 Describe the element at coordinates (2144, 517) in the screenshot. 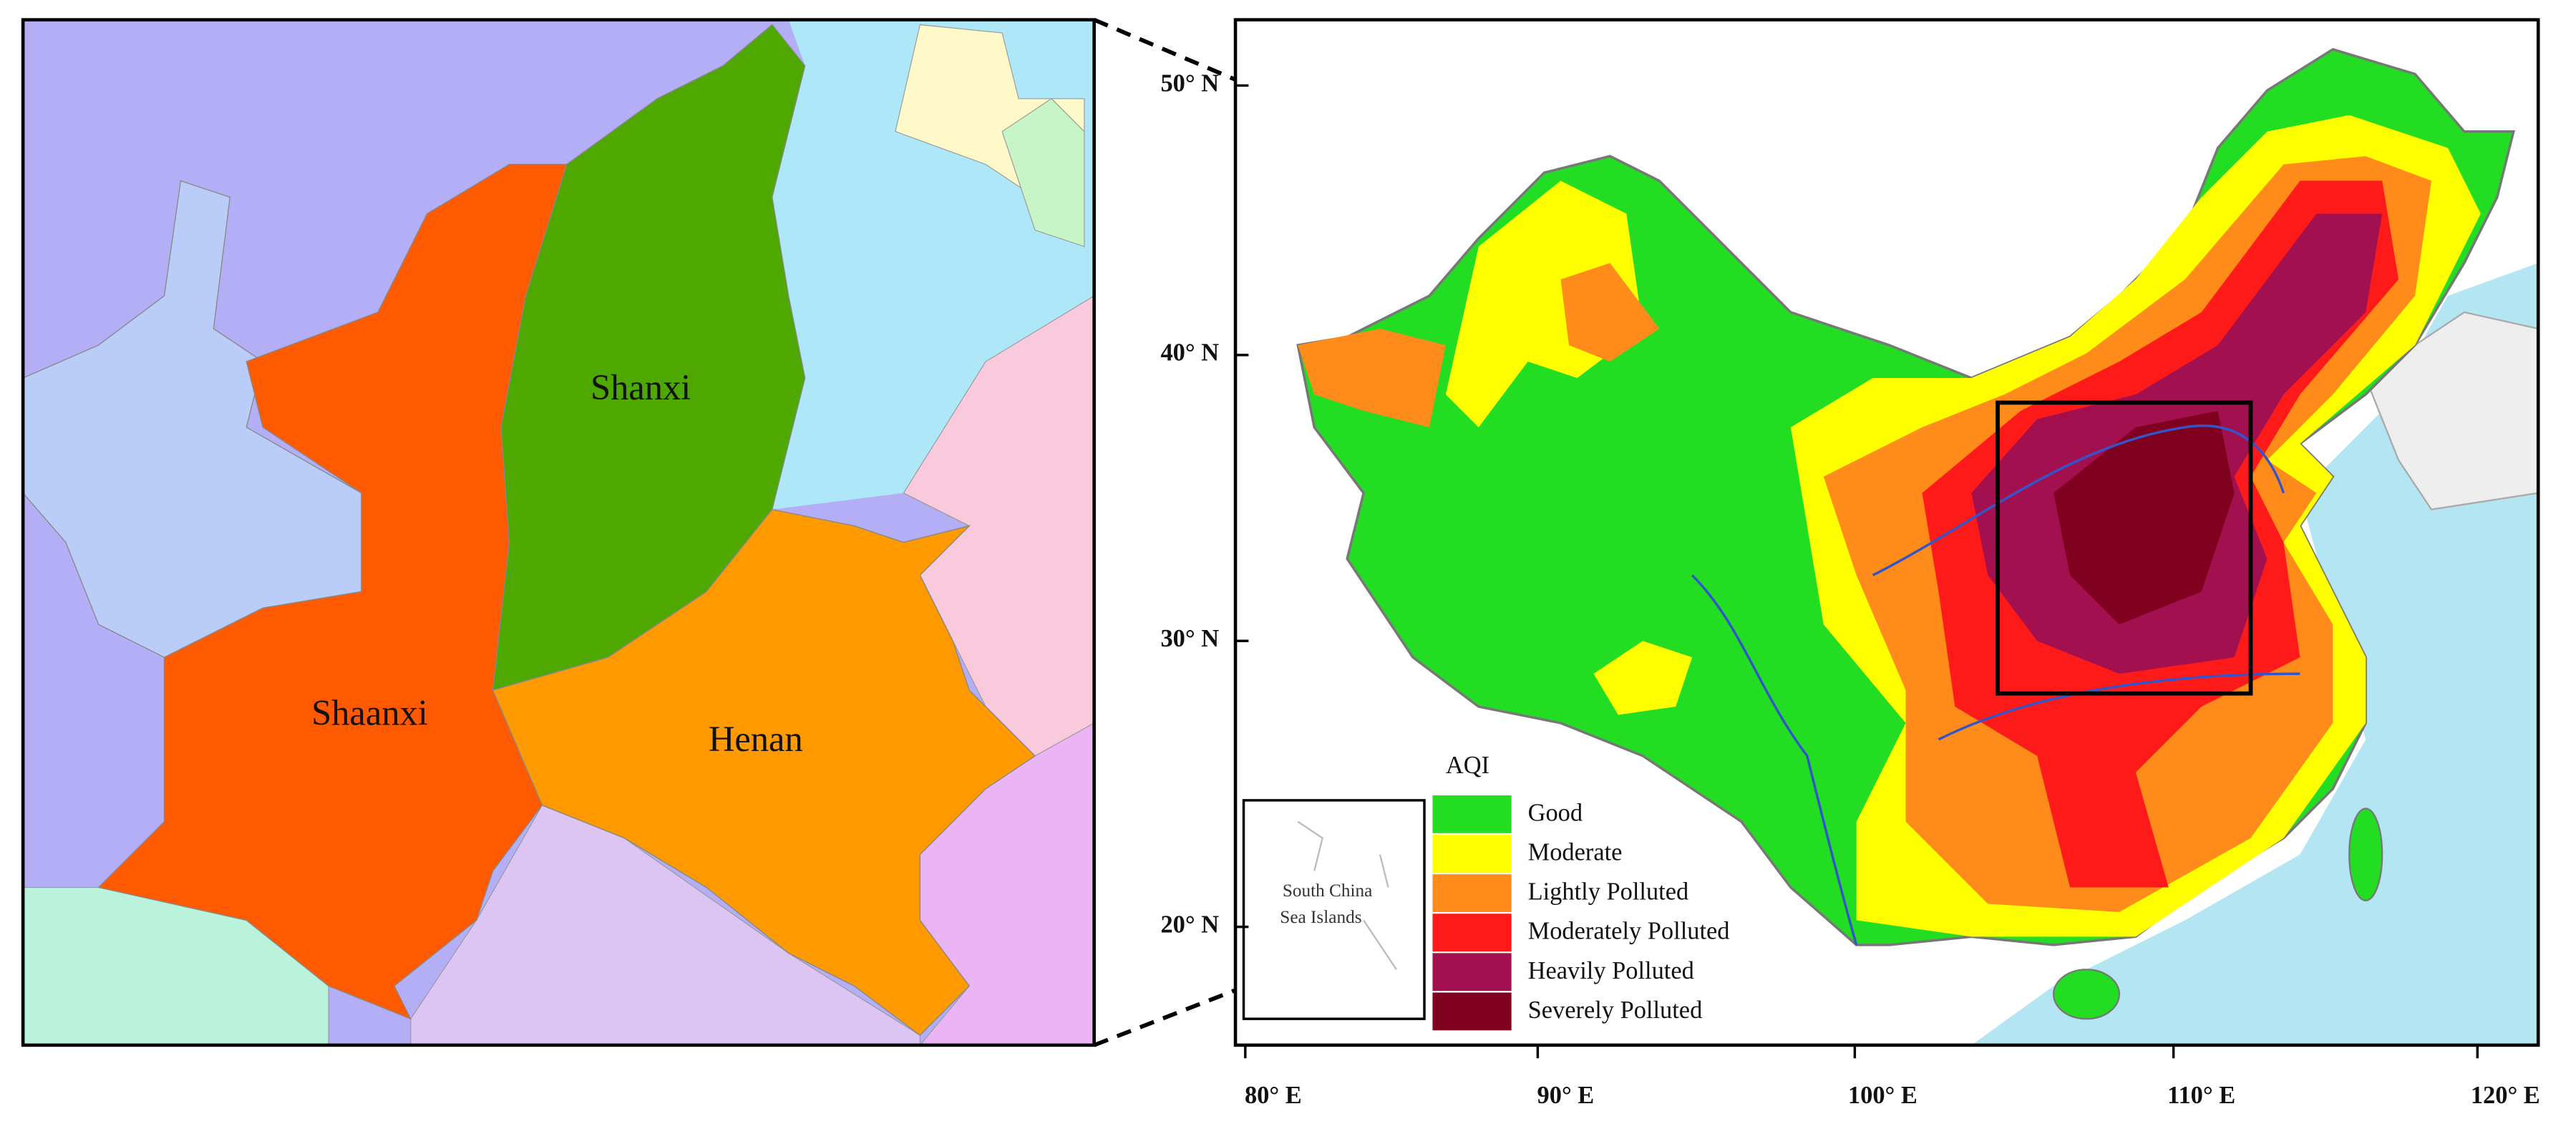

I see `aqi-severely` at that location.